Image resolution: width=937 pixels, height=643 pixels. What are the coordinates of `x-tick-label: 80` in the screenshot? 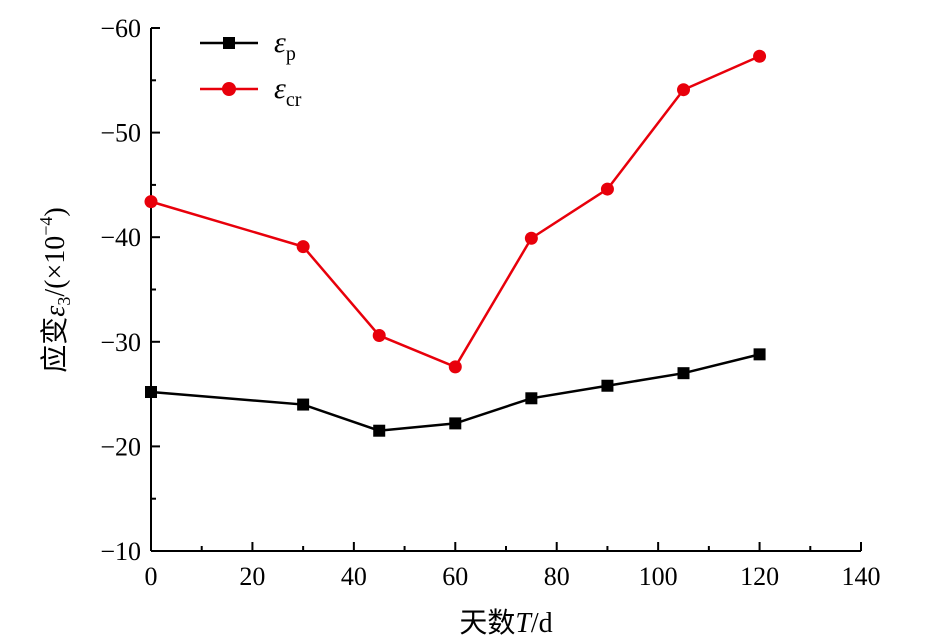 It's located at (557, 576).